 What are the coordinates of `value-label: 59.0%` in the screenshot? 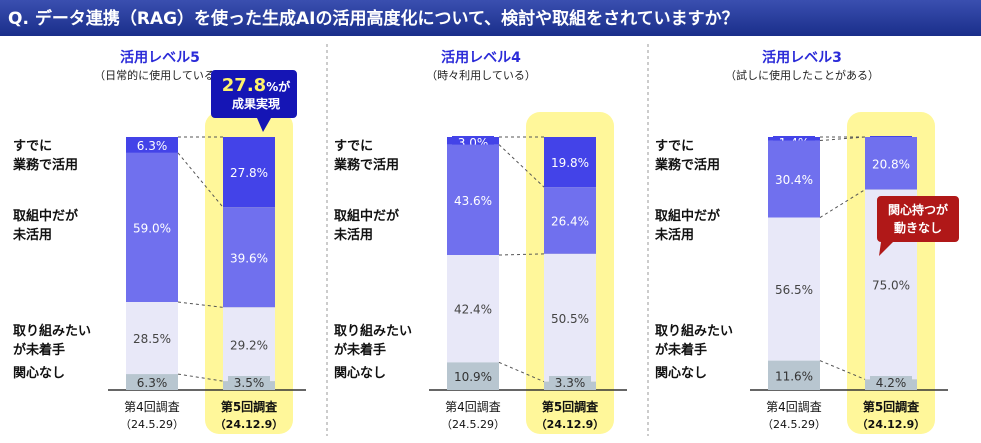 It's located at (152, 228).